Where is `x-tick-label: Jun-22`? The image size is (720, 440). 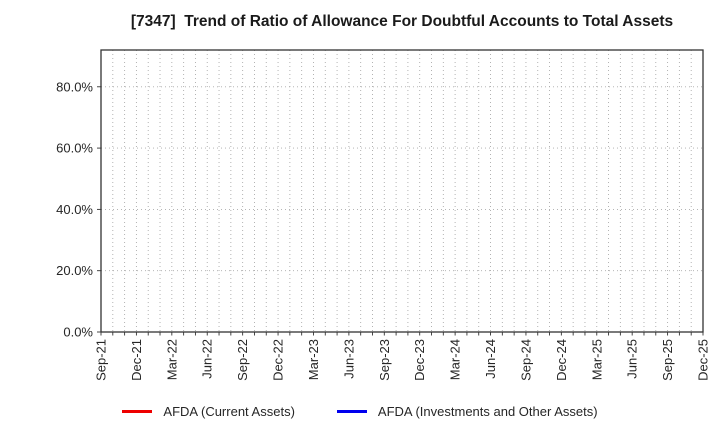 x-tick-label: Jun-22 is located at coordinates (207, 359).